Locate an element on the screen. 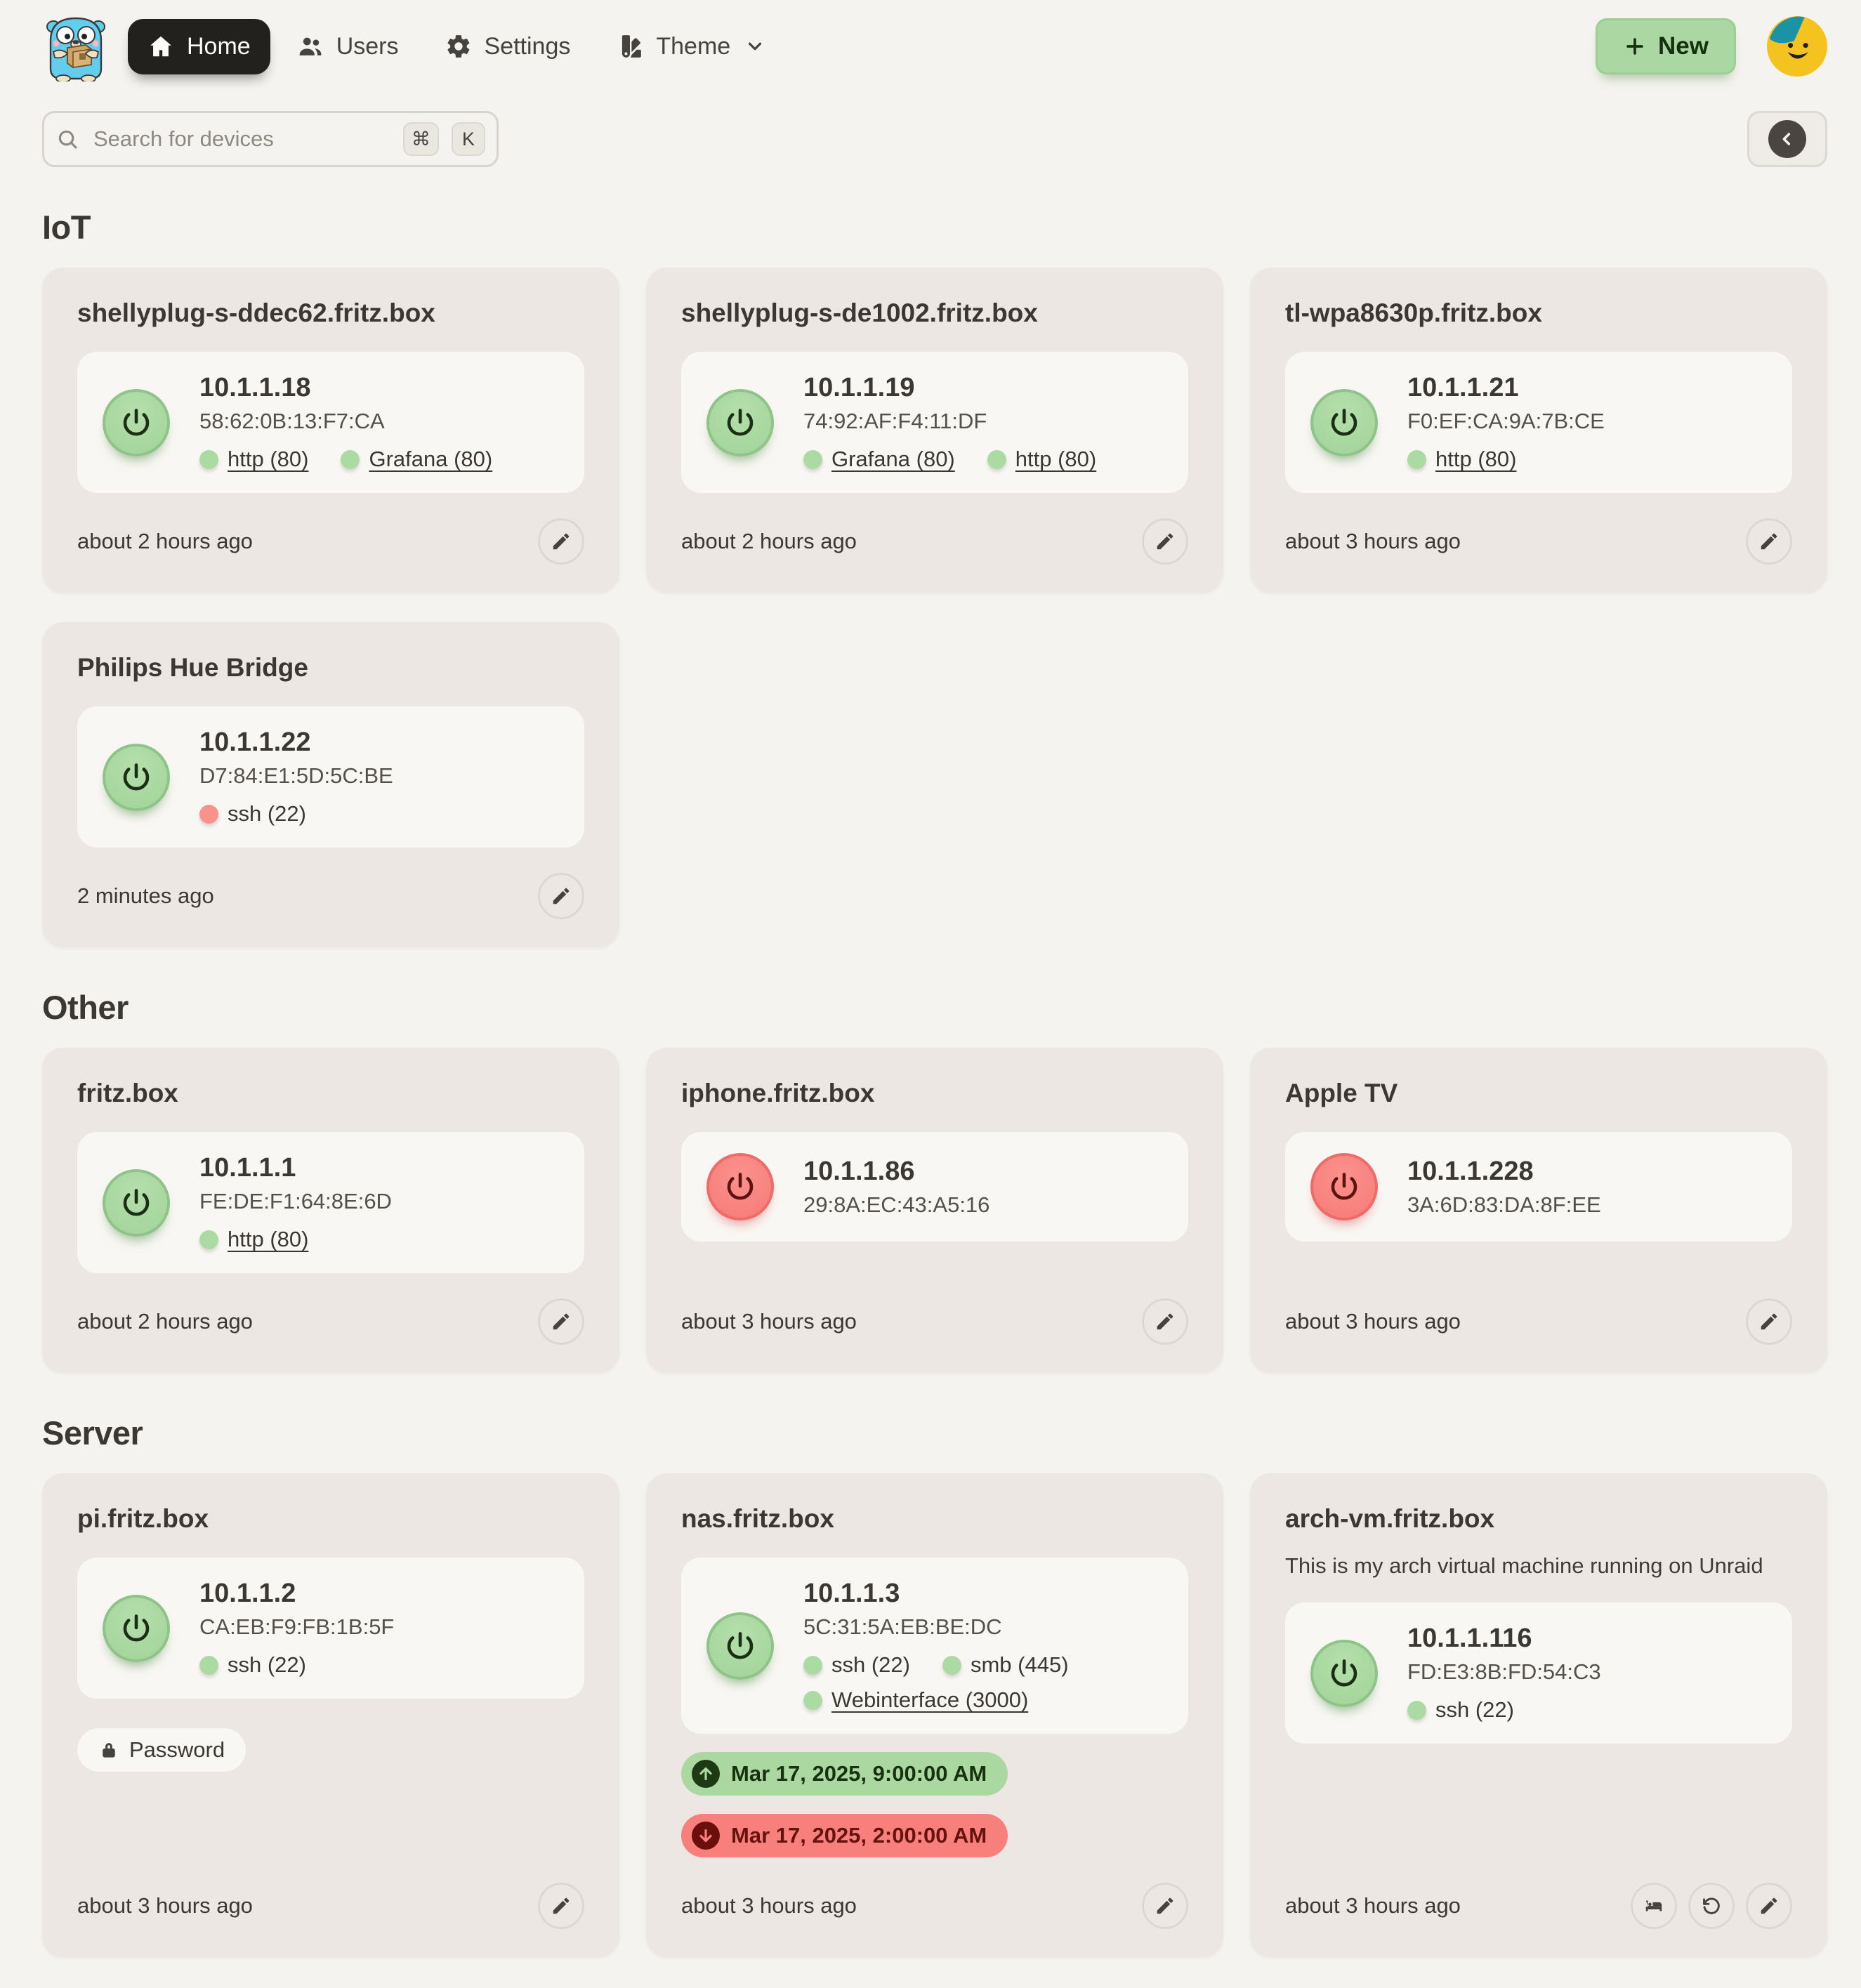  search-input is located at coordinates (241, 139).